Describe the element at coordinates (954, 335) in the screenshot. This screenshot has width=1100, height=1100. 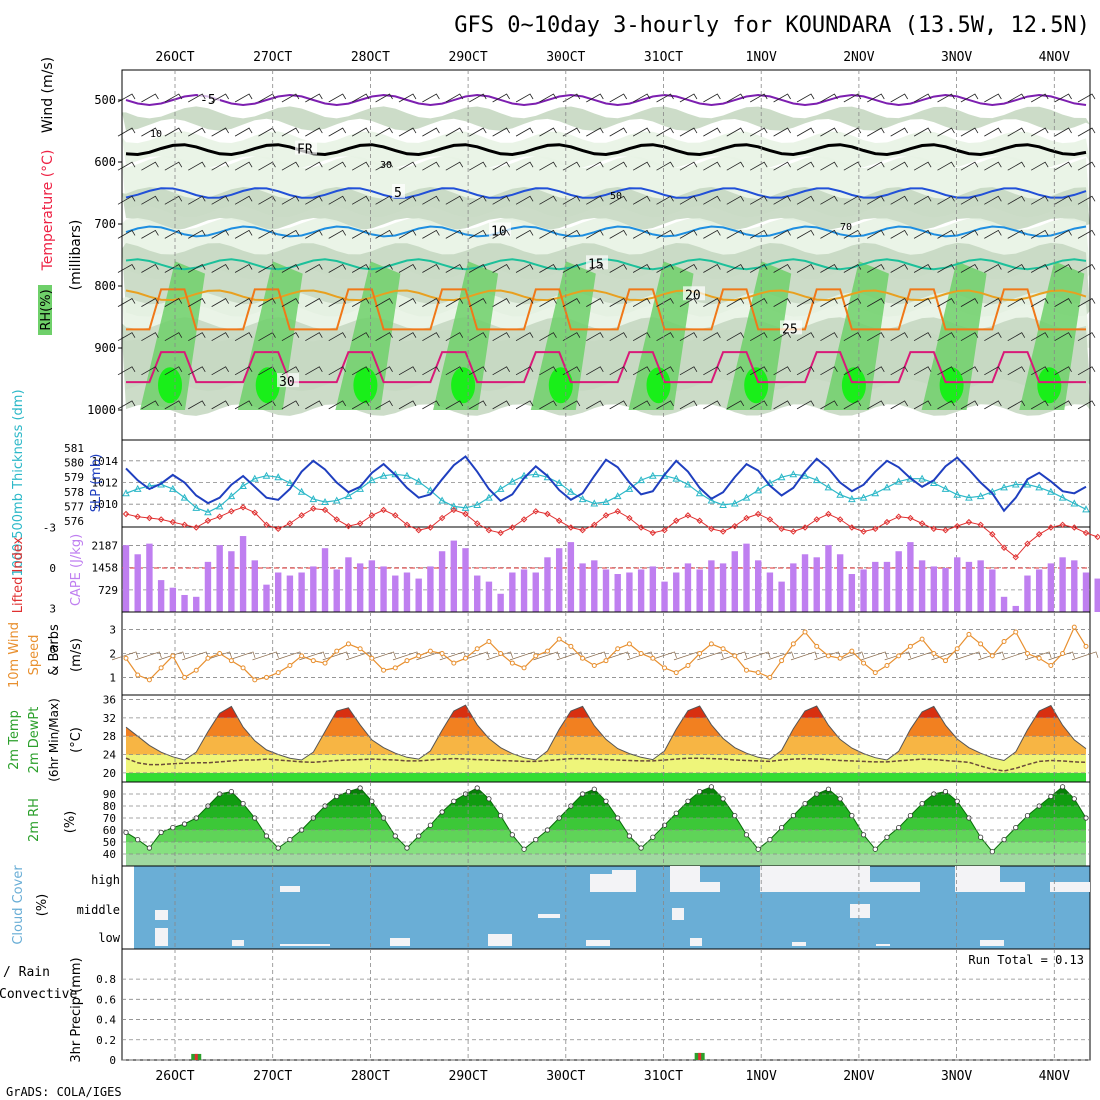
I see `rh-shading-high` at that location.